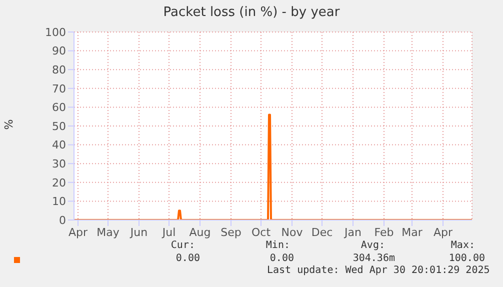  What do you see at coordinates (353, 232) in the screenshot?
I see `x-tick-label: Jan` at bounding box center [353, 232].